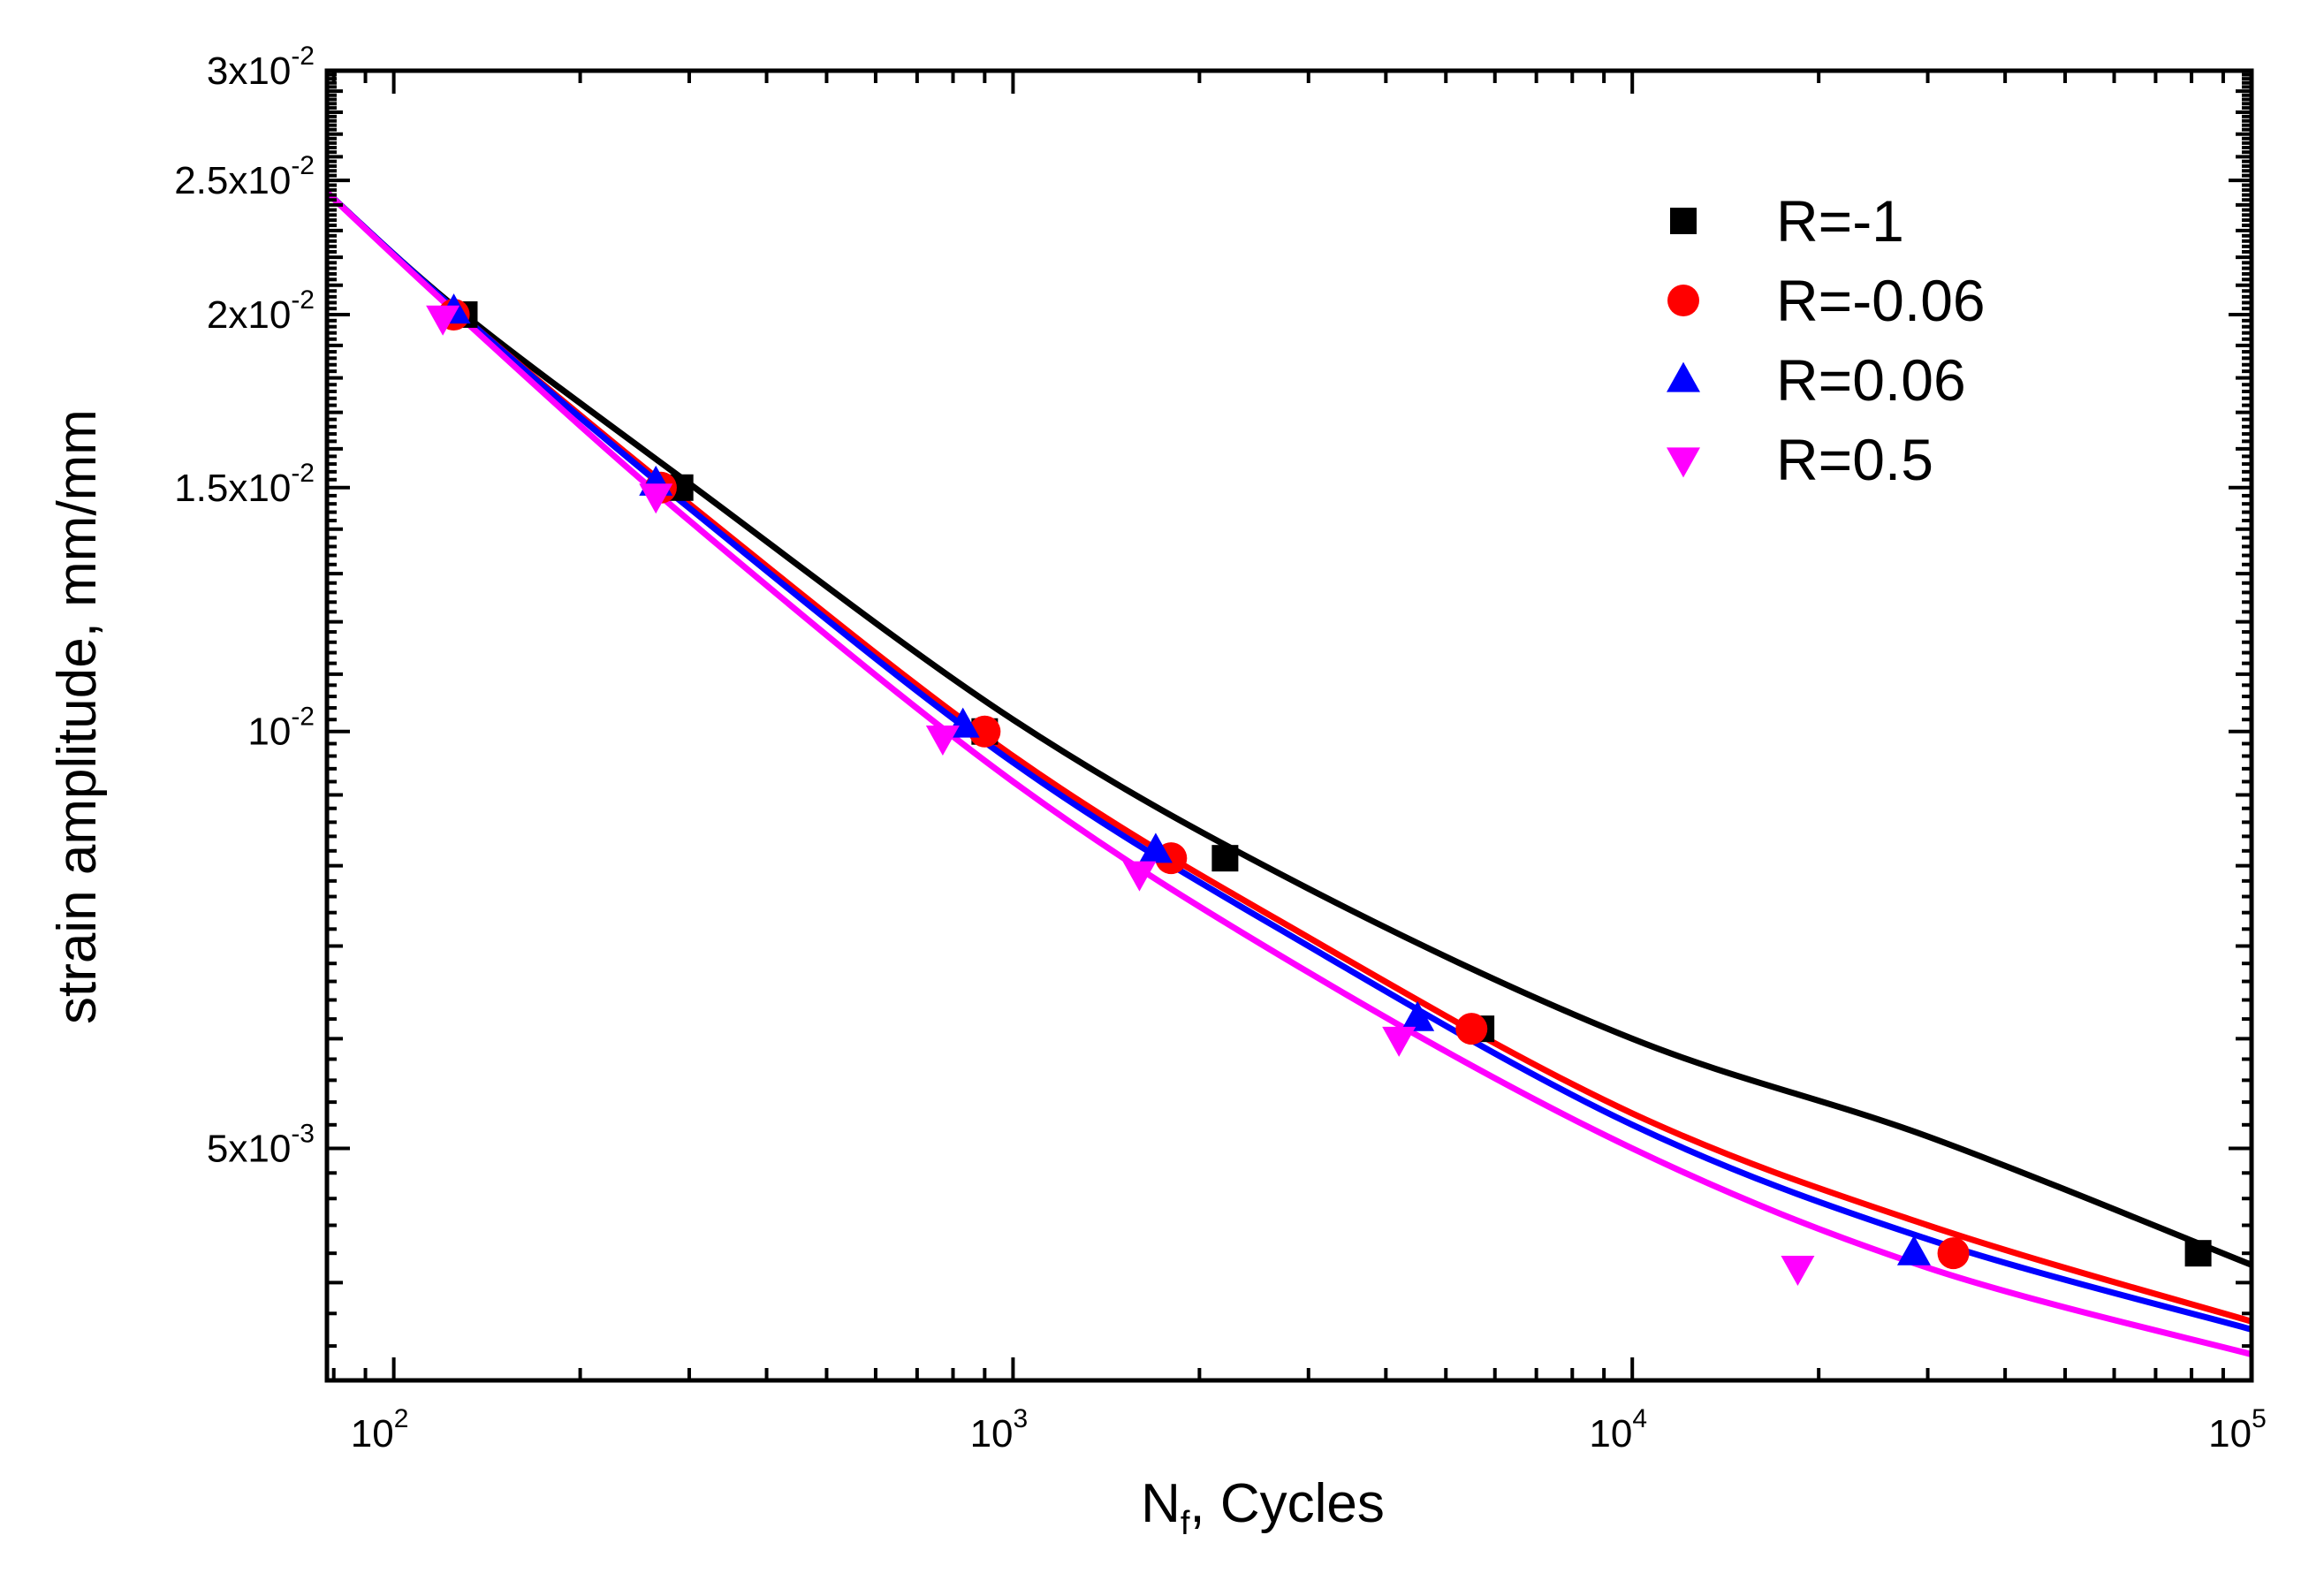 Image resolution: width=2324 pixels, height=1596 pixels. I want to click on x-tick-label-exponent: 3, so click(1021, 1418).